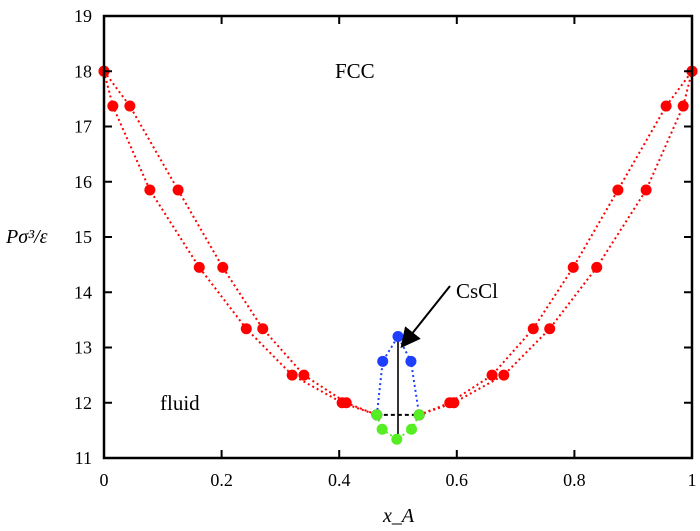  Describe the element at coordinates (83, 127) in the screenshot. I see `y-tick-label: 17` at that location.